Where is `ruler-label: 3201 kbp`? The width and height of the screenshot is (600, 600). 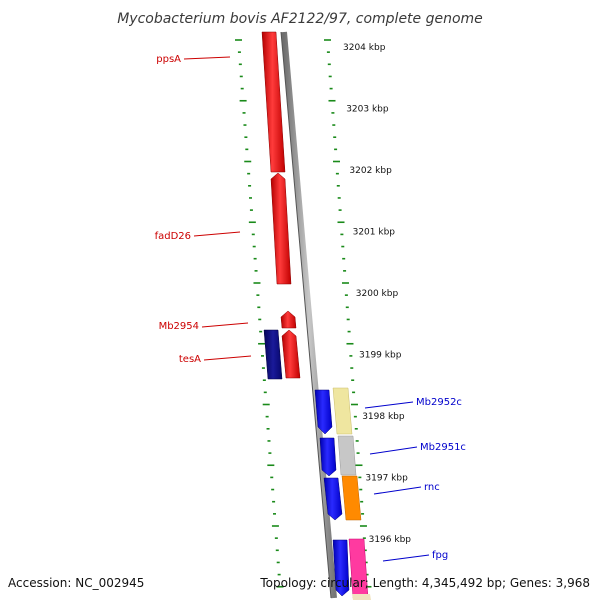
ruler-label: 3201 kbp is located at coordinates (374, 233).